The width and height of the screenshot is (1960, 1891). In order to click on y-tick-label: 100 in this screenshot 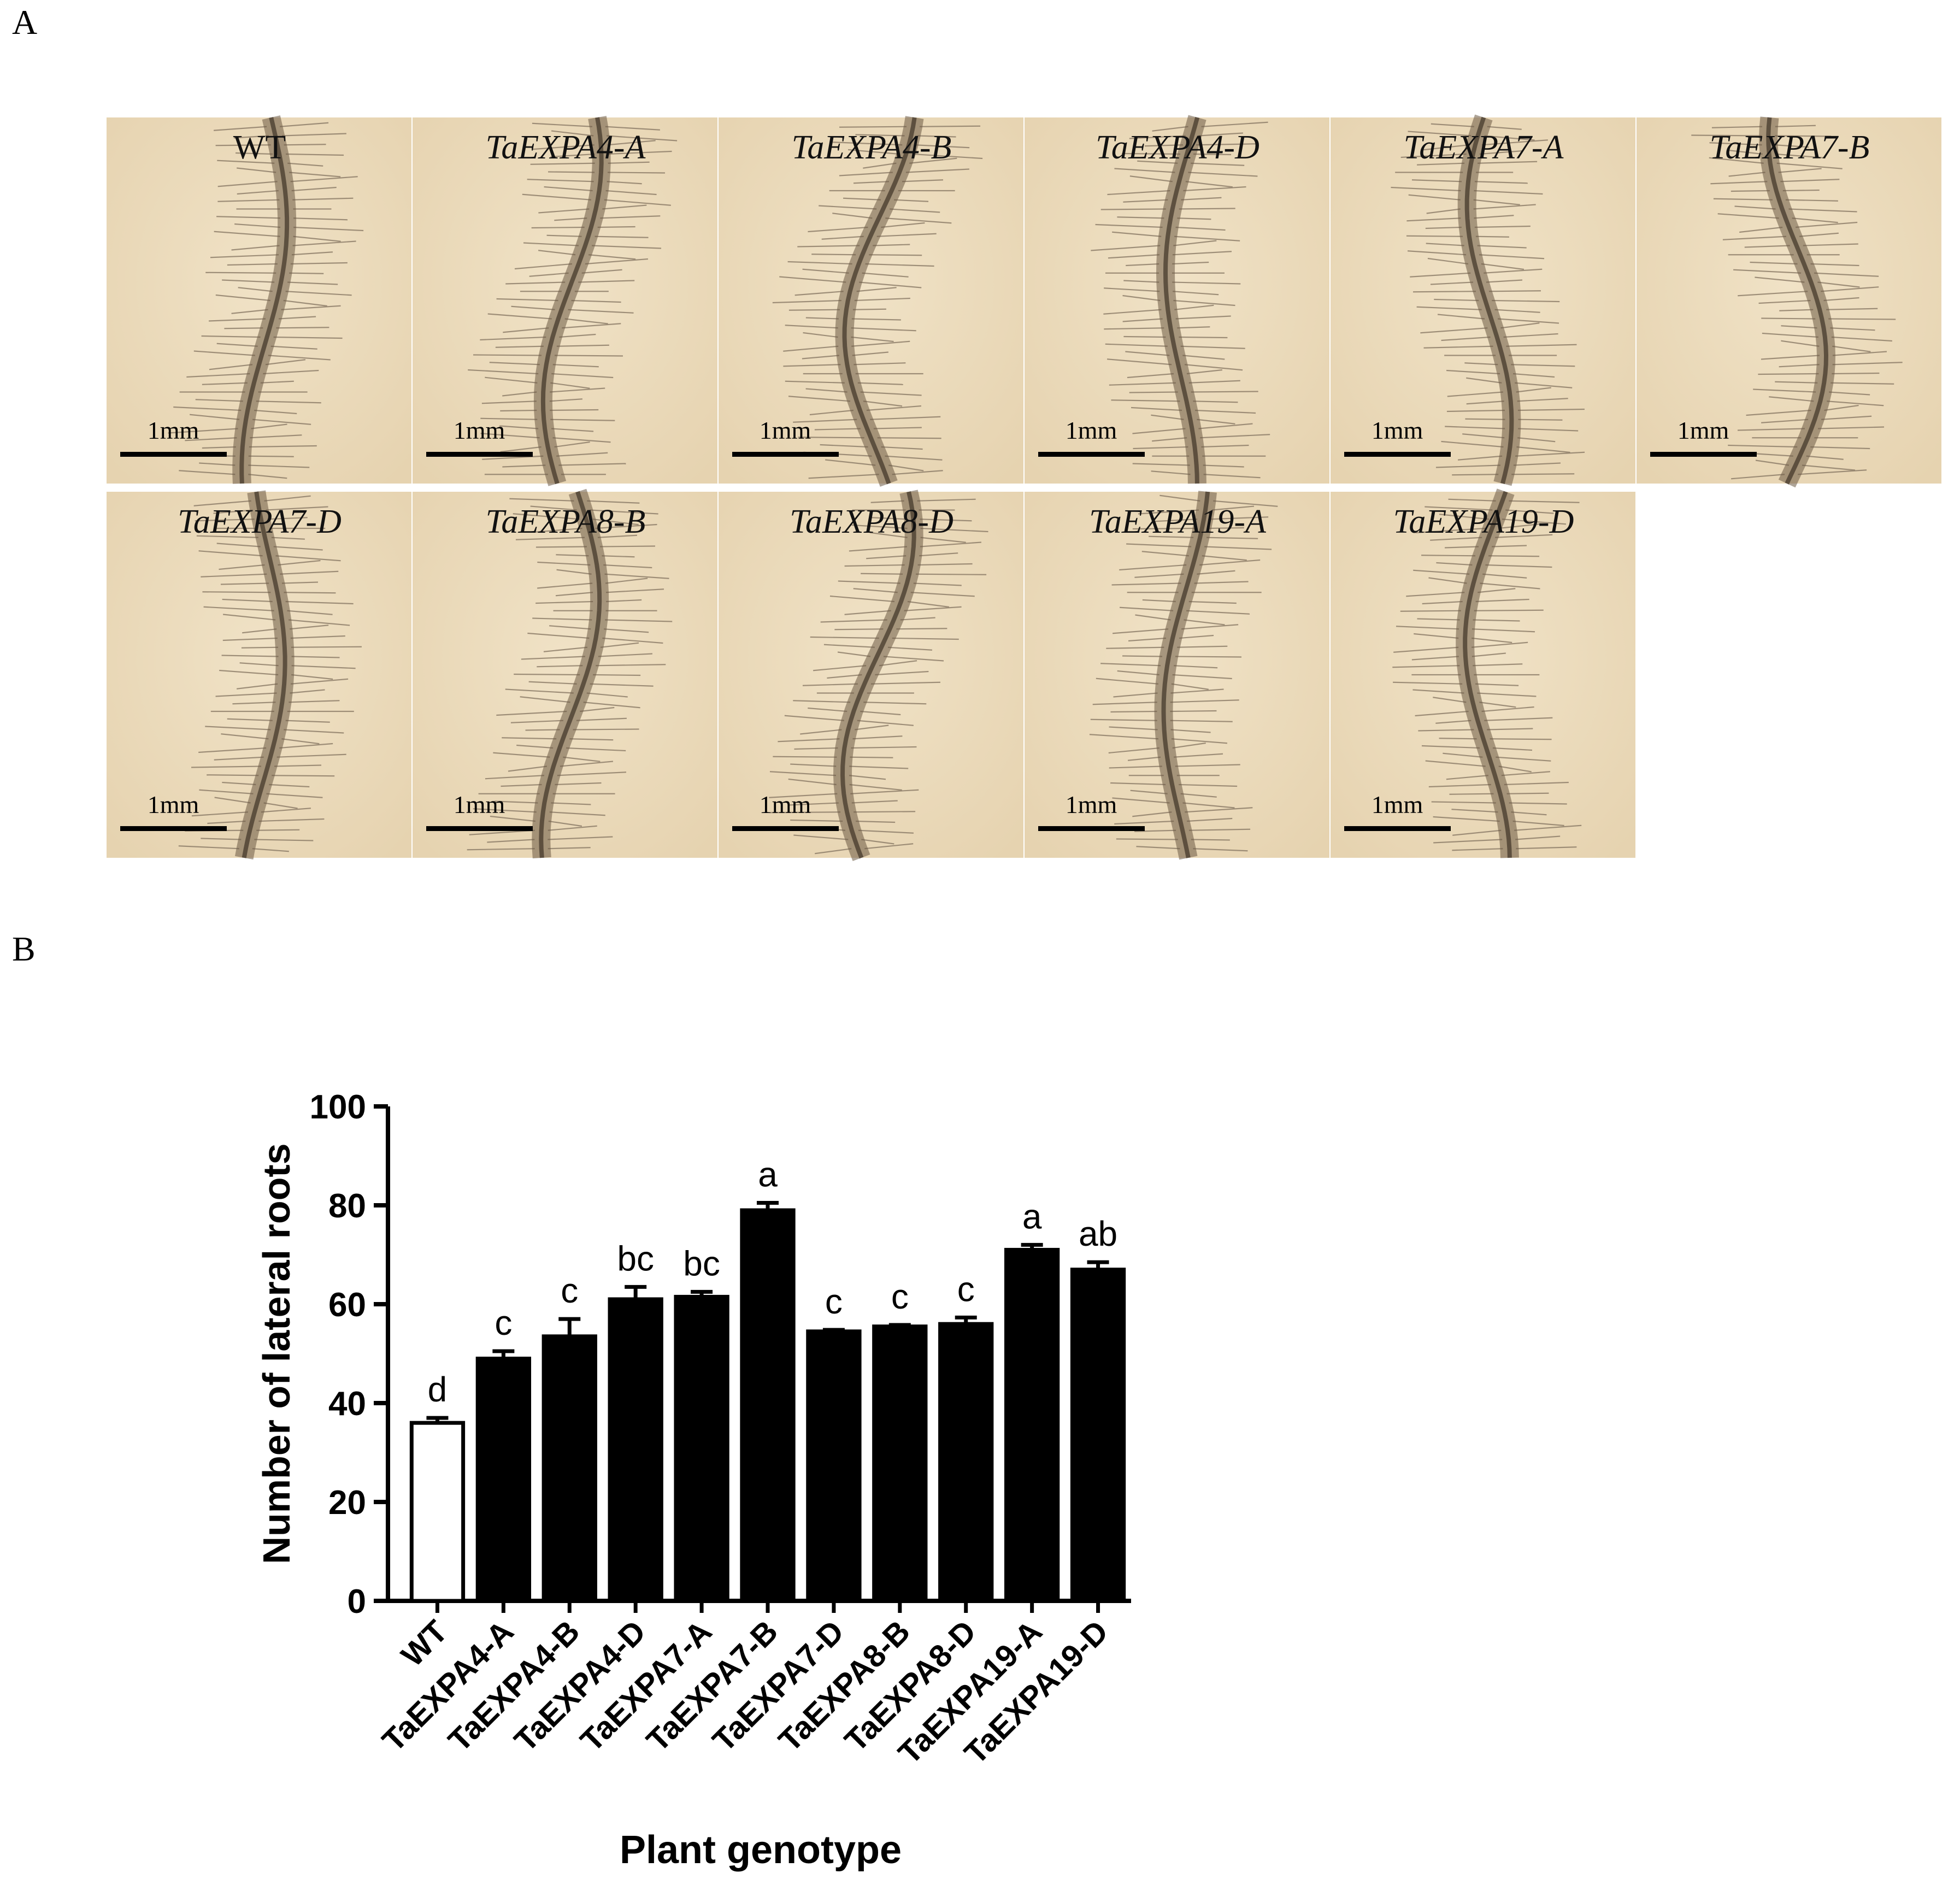, I will do `click(338, 1107)`.